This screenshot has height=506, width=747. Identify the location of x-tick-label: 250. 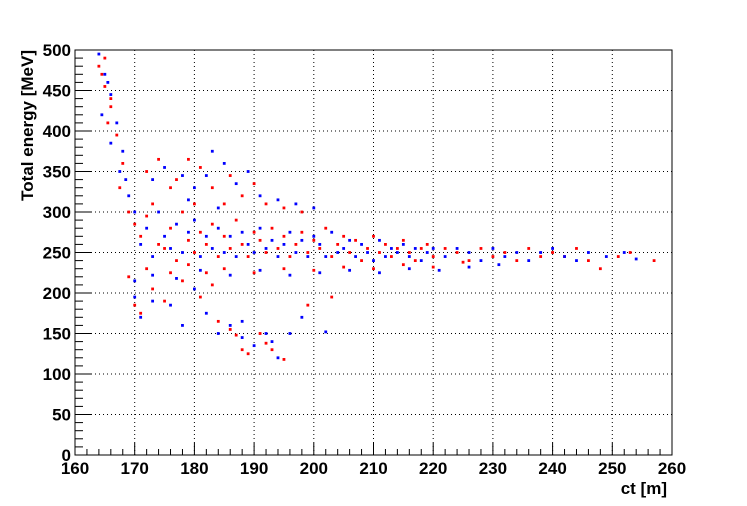
(612, 468).